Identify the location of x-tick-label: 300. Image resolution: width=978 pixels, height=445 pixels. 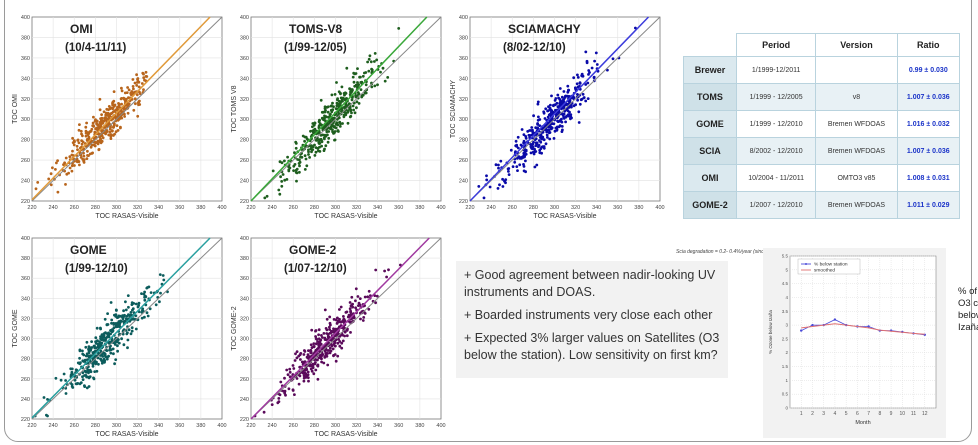
(116, 426).